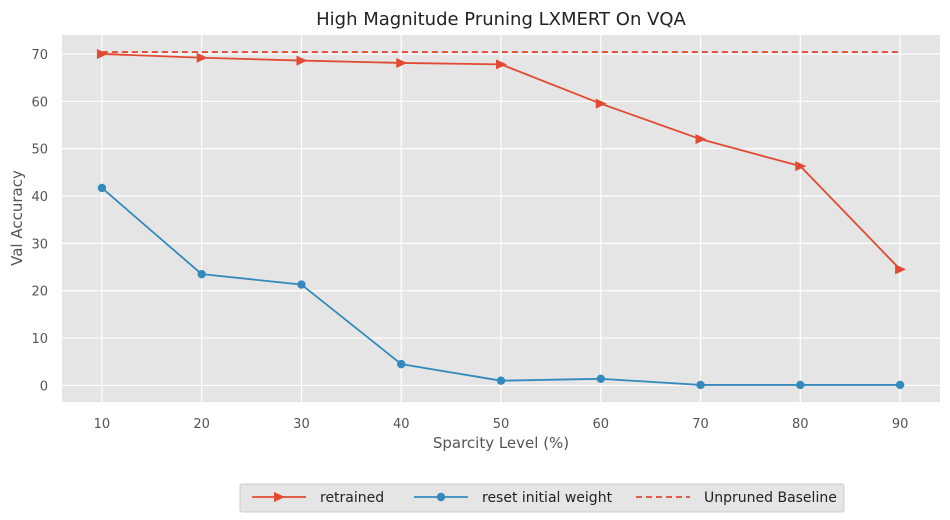  What do you see at coordinates (39, 244) in the screenshot?
I see `y-tick-label: 30` at bounding box center [39, 244].